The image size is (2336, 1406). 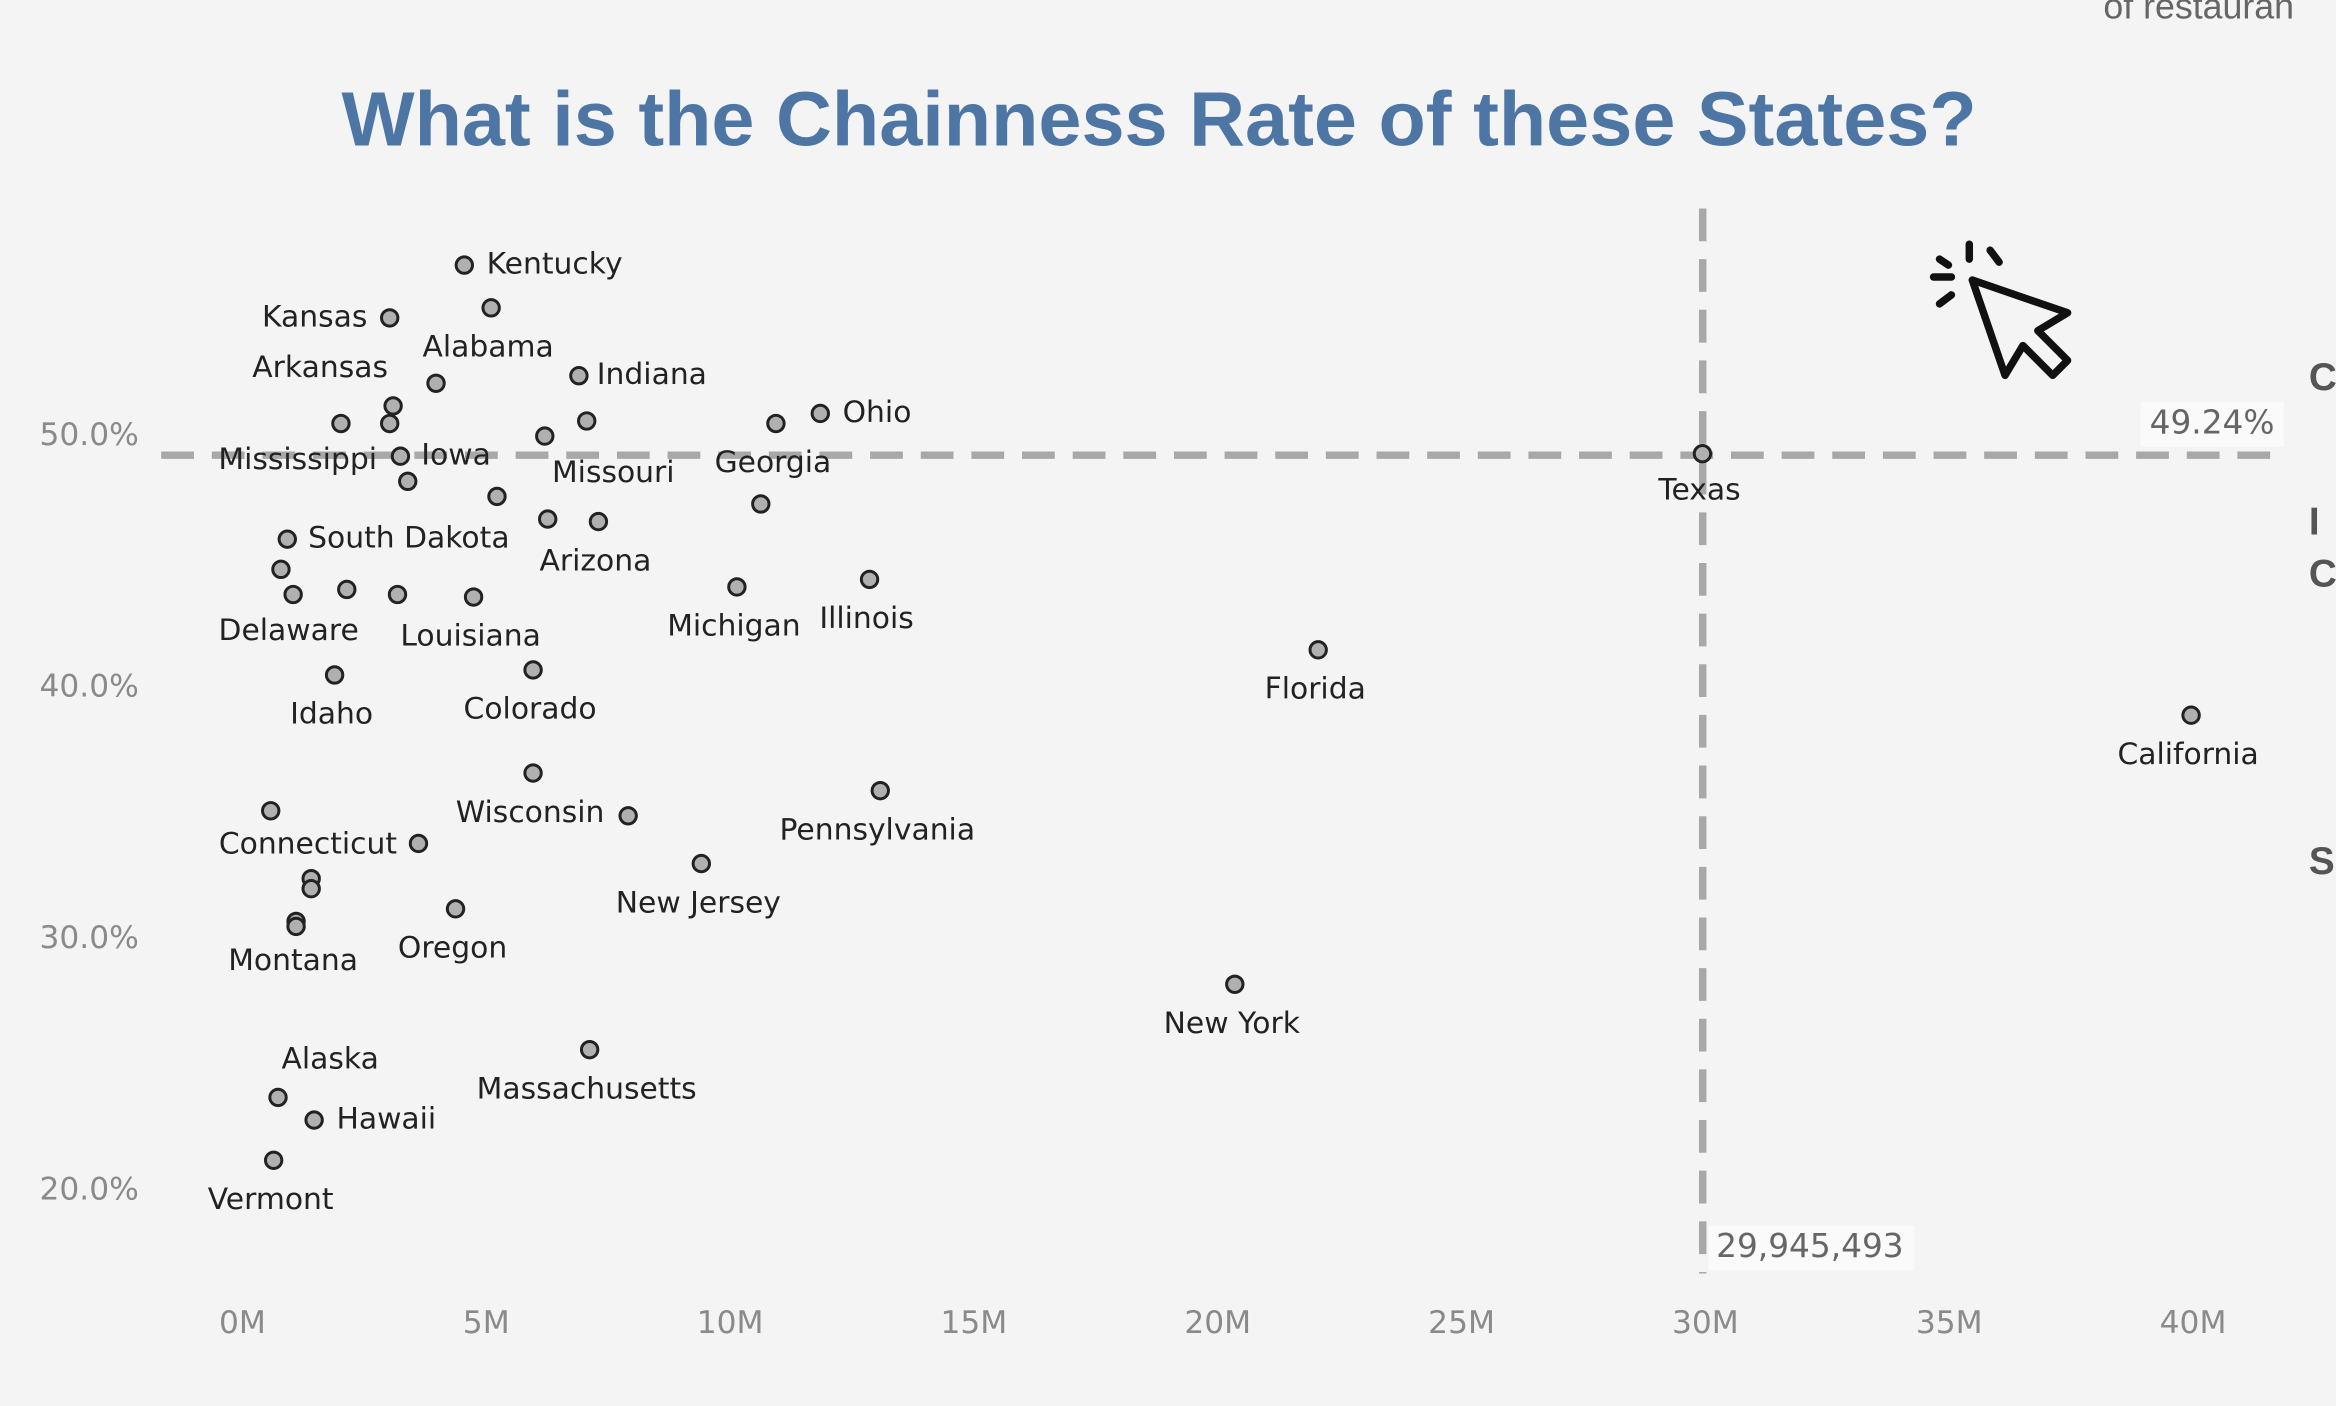 I want to click on x-tick-label: 25M, so click(x=1461, y=1323).